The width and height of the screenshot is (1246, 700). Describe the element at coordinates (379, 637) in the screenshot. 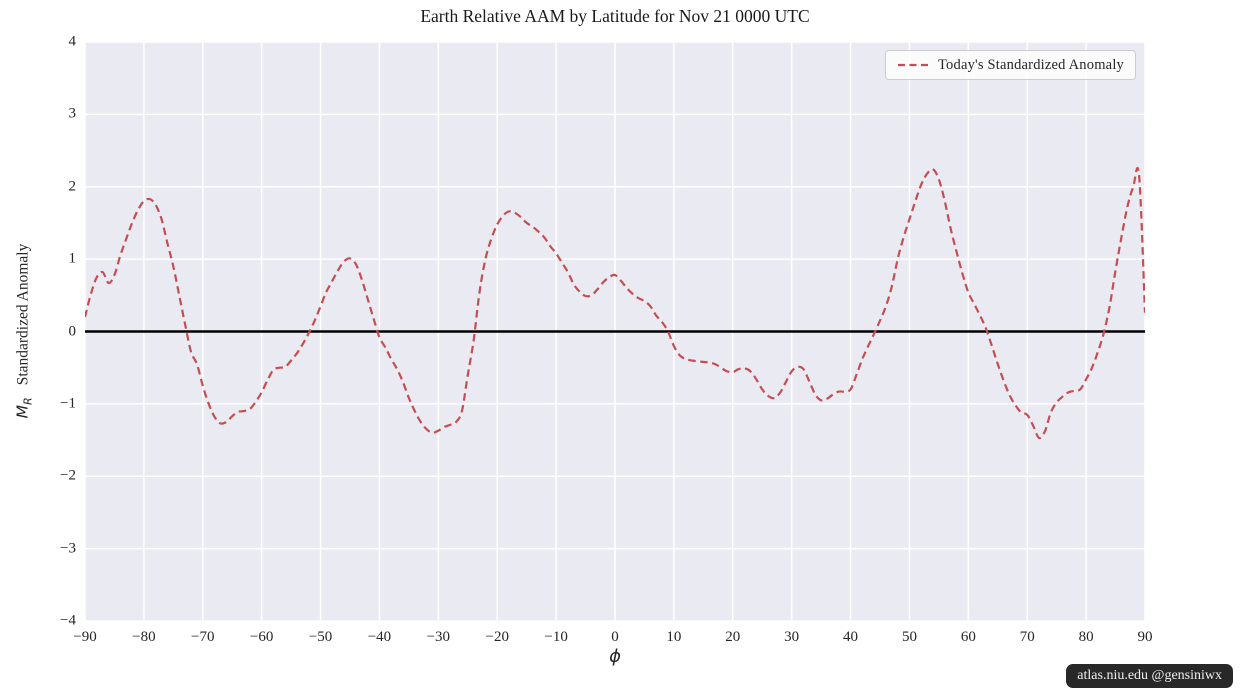

I see `x-tick-label: −40` at that location.